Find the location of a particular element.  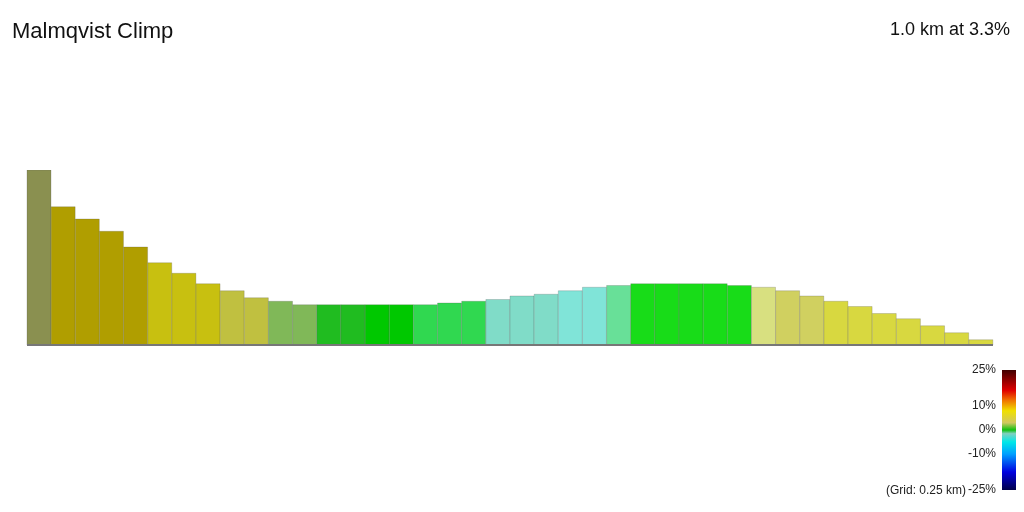

color-bar-label: 25% is located at coordinates (984, 369).